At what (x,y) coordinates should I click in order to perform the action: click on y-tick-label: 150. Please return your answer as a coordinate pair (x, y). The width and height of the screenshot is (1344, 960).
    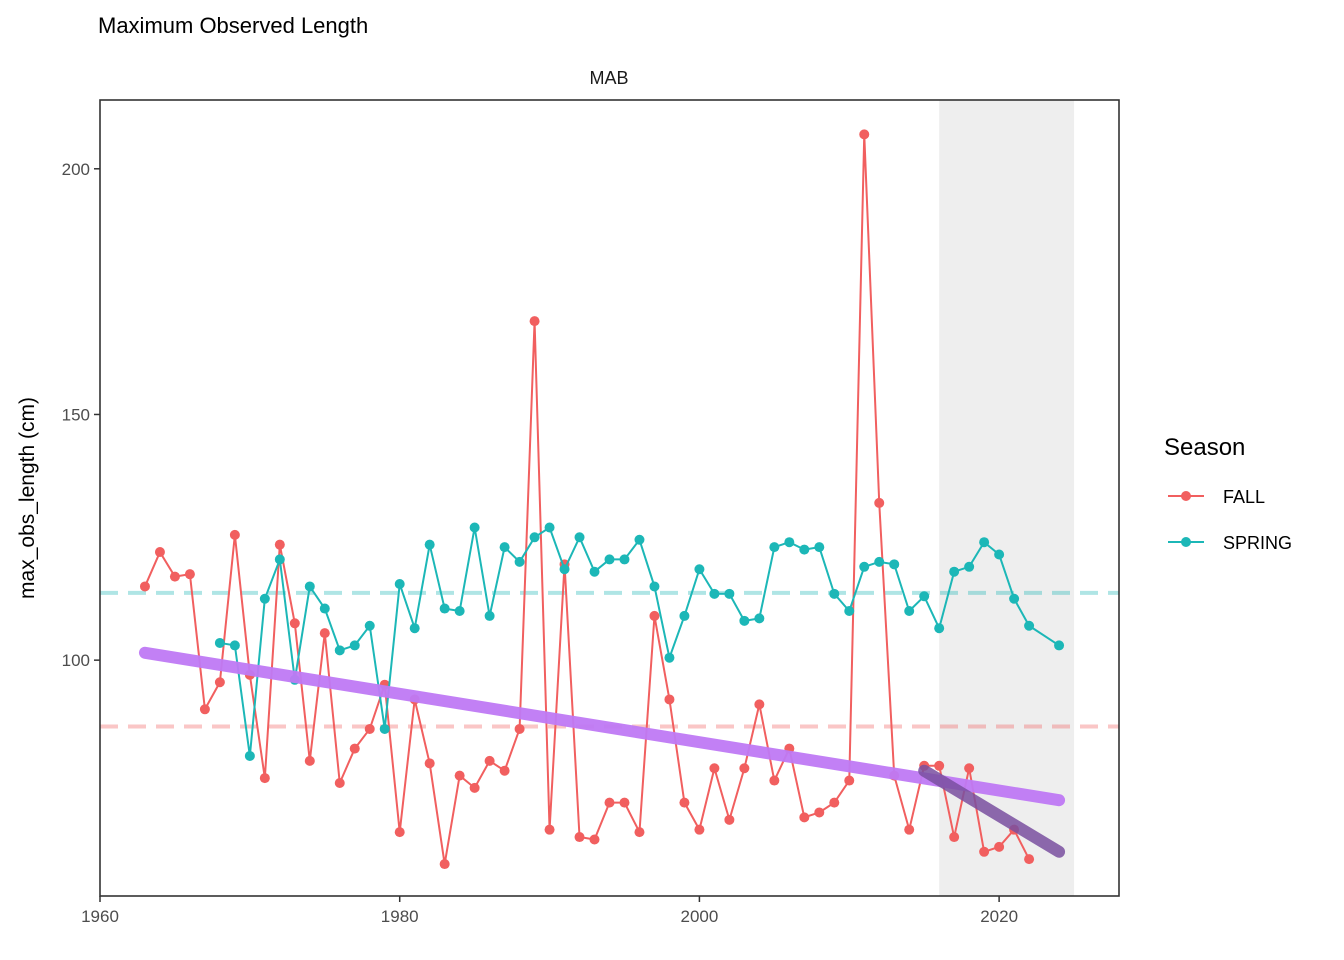
    Looking at the image, I should click on (76, 414).